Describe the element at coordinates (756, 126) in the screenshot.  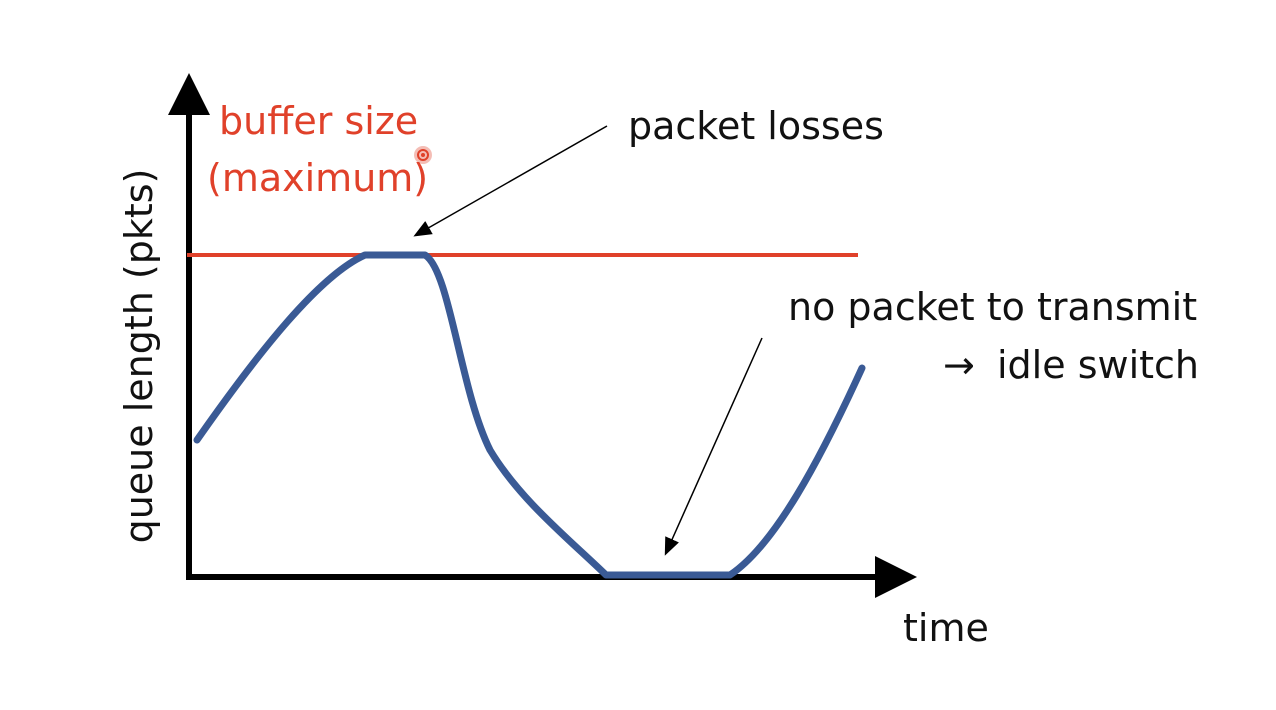
I see `packet-losses-label: packet losses` at that location.